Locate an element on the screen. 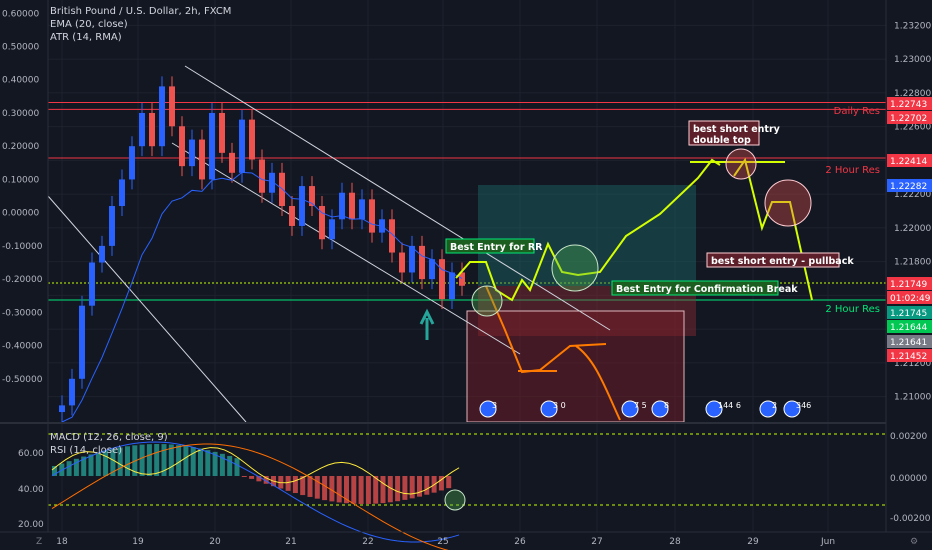 The image size is (932, 550). right-tick-label: 1.21200 is located at coordinates (912, 364).